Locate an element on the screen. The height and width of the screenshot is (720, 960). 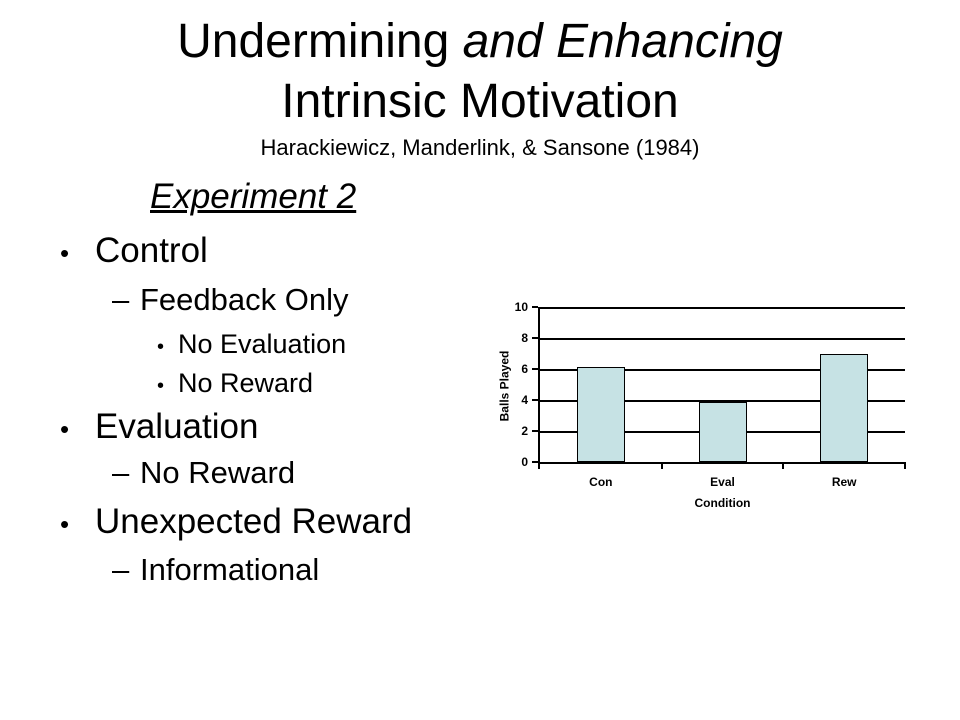
x-tick-label-con: Con is located at coordinates (601, 482).